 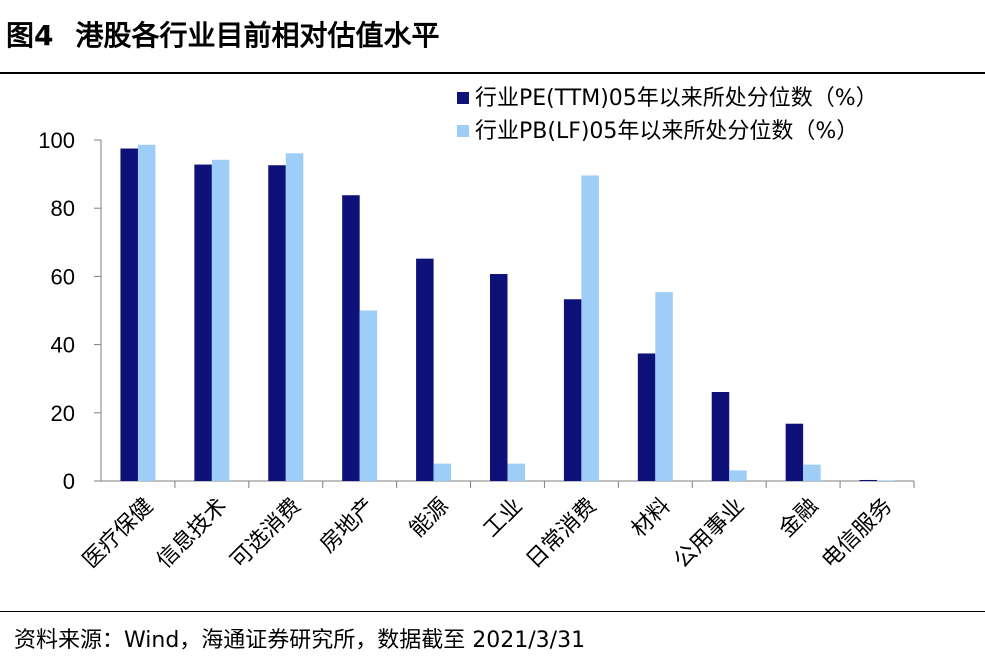 What do you see at coordinates (118, 534) in the screenshot?
I see `x-category-label: 医疗保健` at bounding box center [118, 534].